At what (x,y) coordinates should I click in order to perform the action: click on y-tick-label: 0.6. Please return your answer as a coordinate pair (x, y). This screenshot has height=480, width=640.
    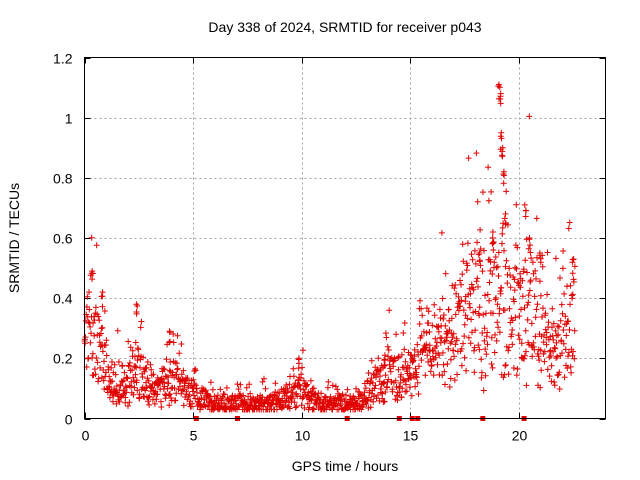
    Looking at the image, I should click on (63, 239).